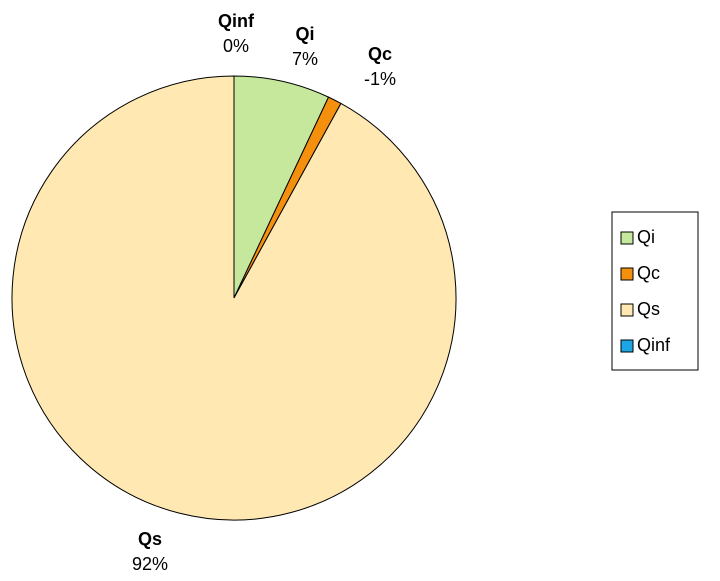 The image size is (720, 581). I want to click on slice-value: 0%, so click(236, 46).